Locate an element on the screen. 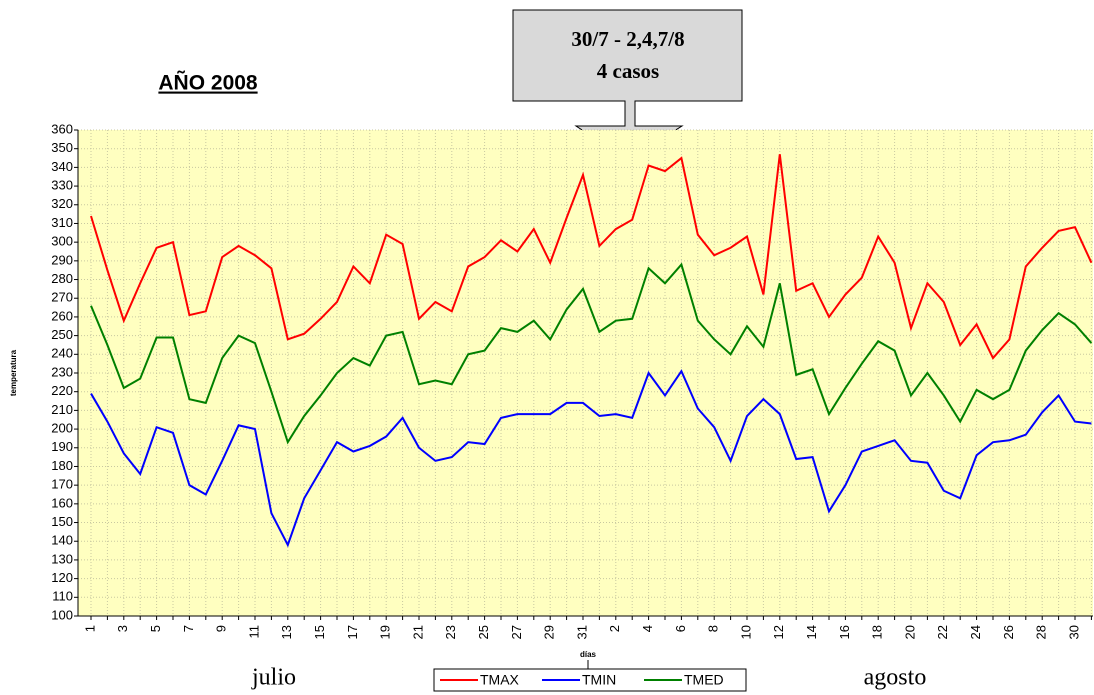 The image size is (1094, 695). x-tick-label: 29 is located at coordinates (549, 632).